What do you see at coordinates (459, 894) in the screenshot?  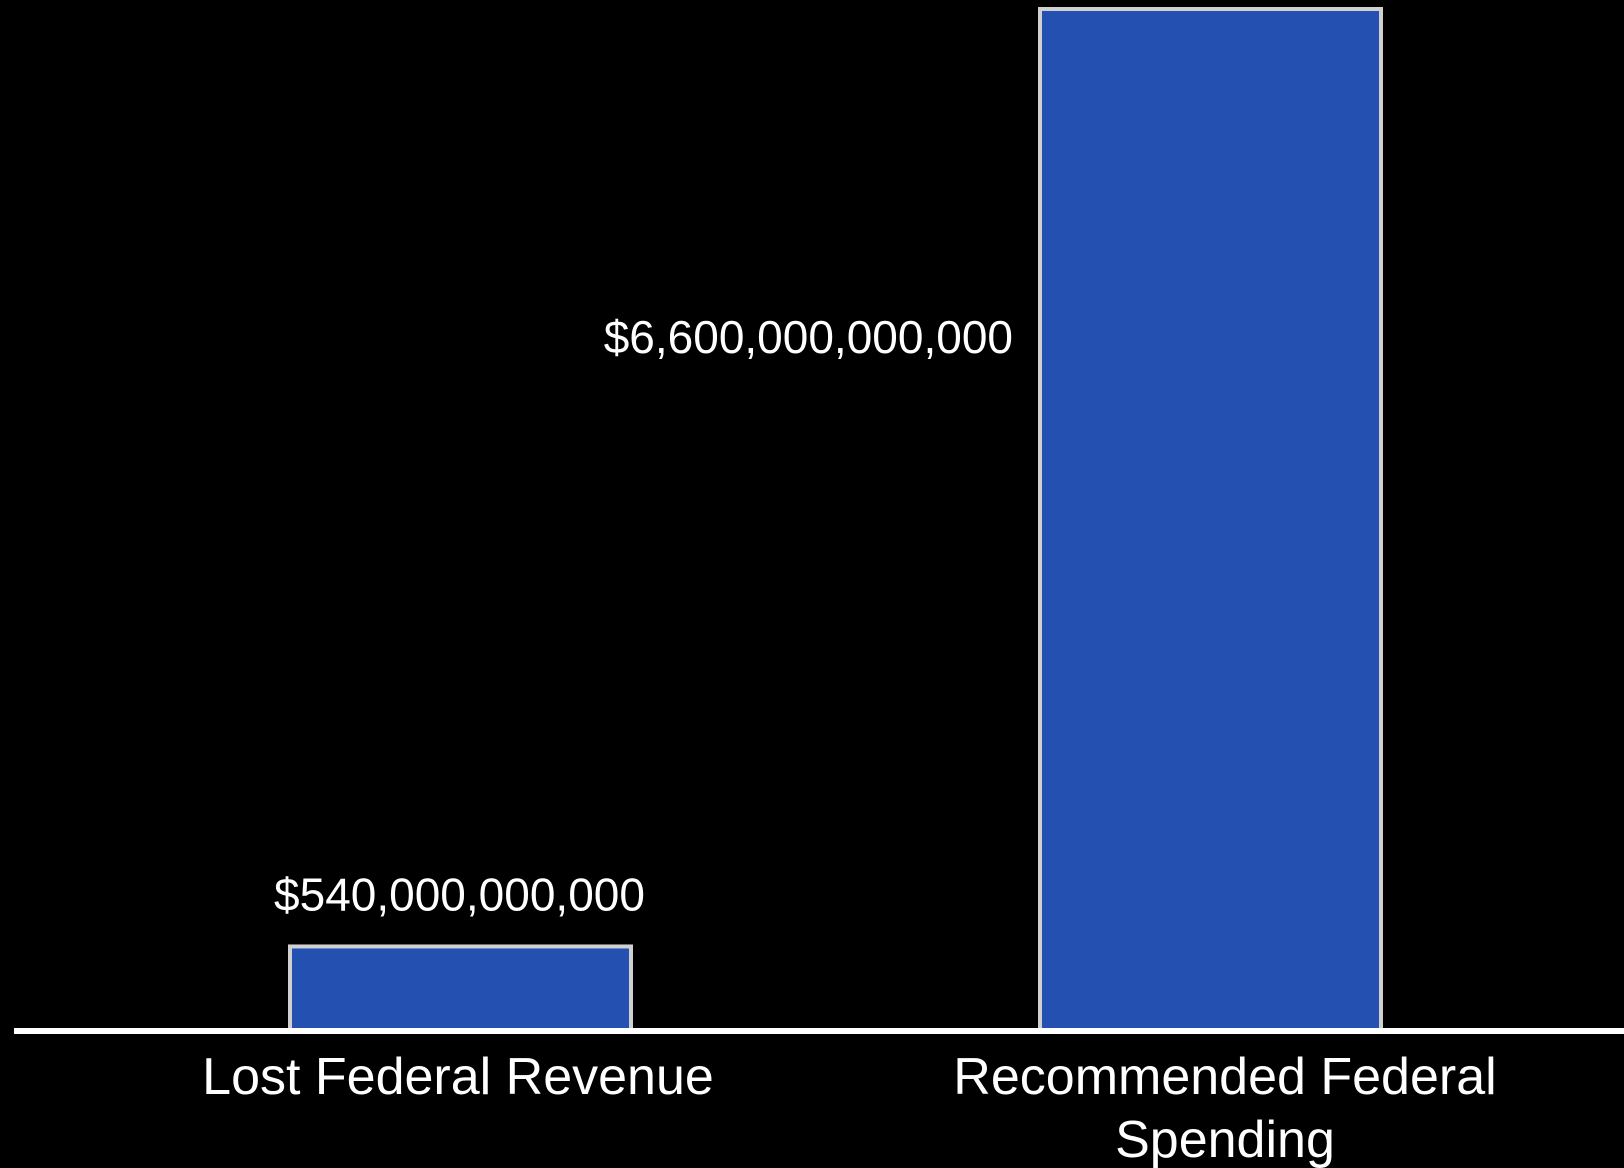 I see `bar-value-label-1: $540,000,000,000` at bounding box center [459, 894].